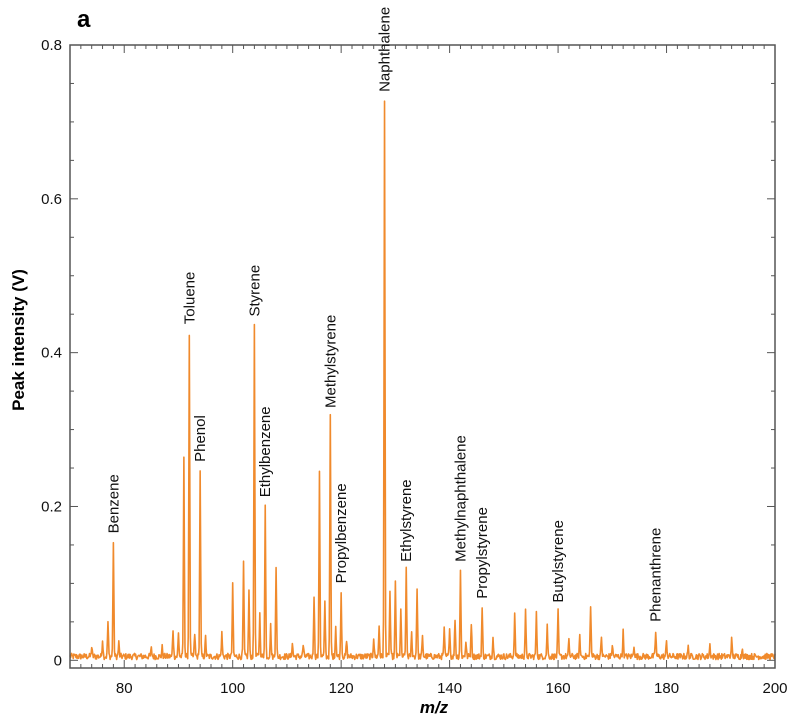  What do you see at coordinates (558, 561) in the screenshot?
I see `peak-label: Butylstyrene` at bounding box center [558, 561].